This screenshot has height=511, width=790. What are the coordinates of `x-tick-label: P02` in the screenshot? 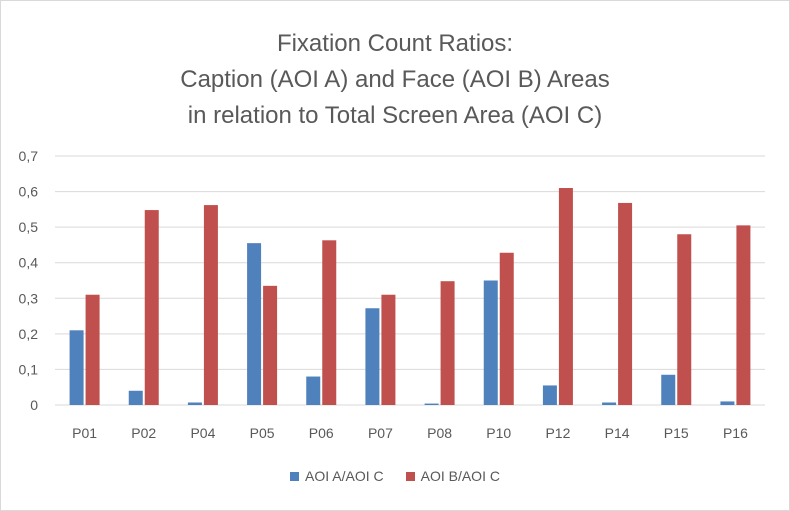 It's located at (143, 433).